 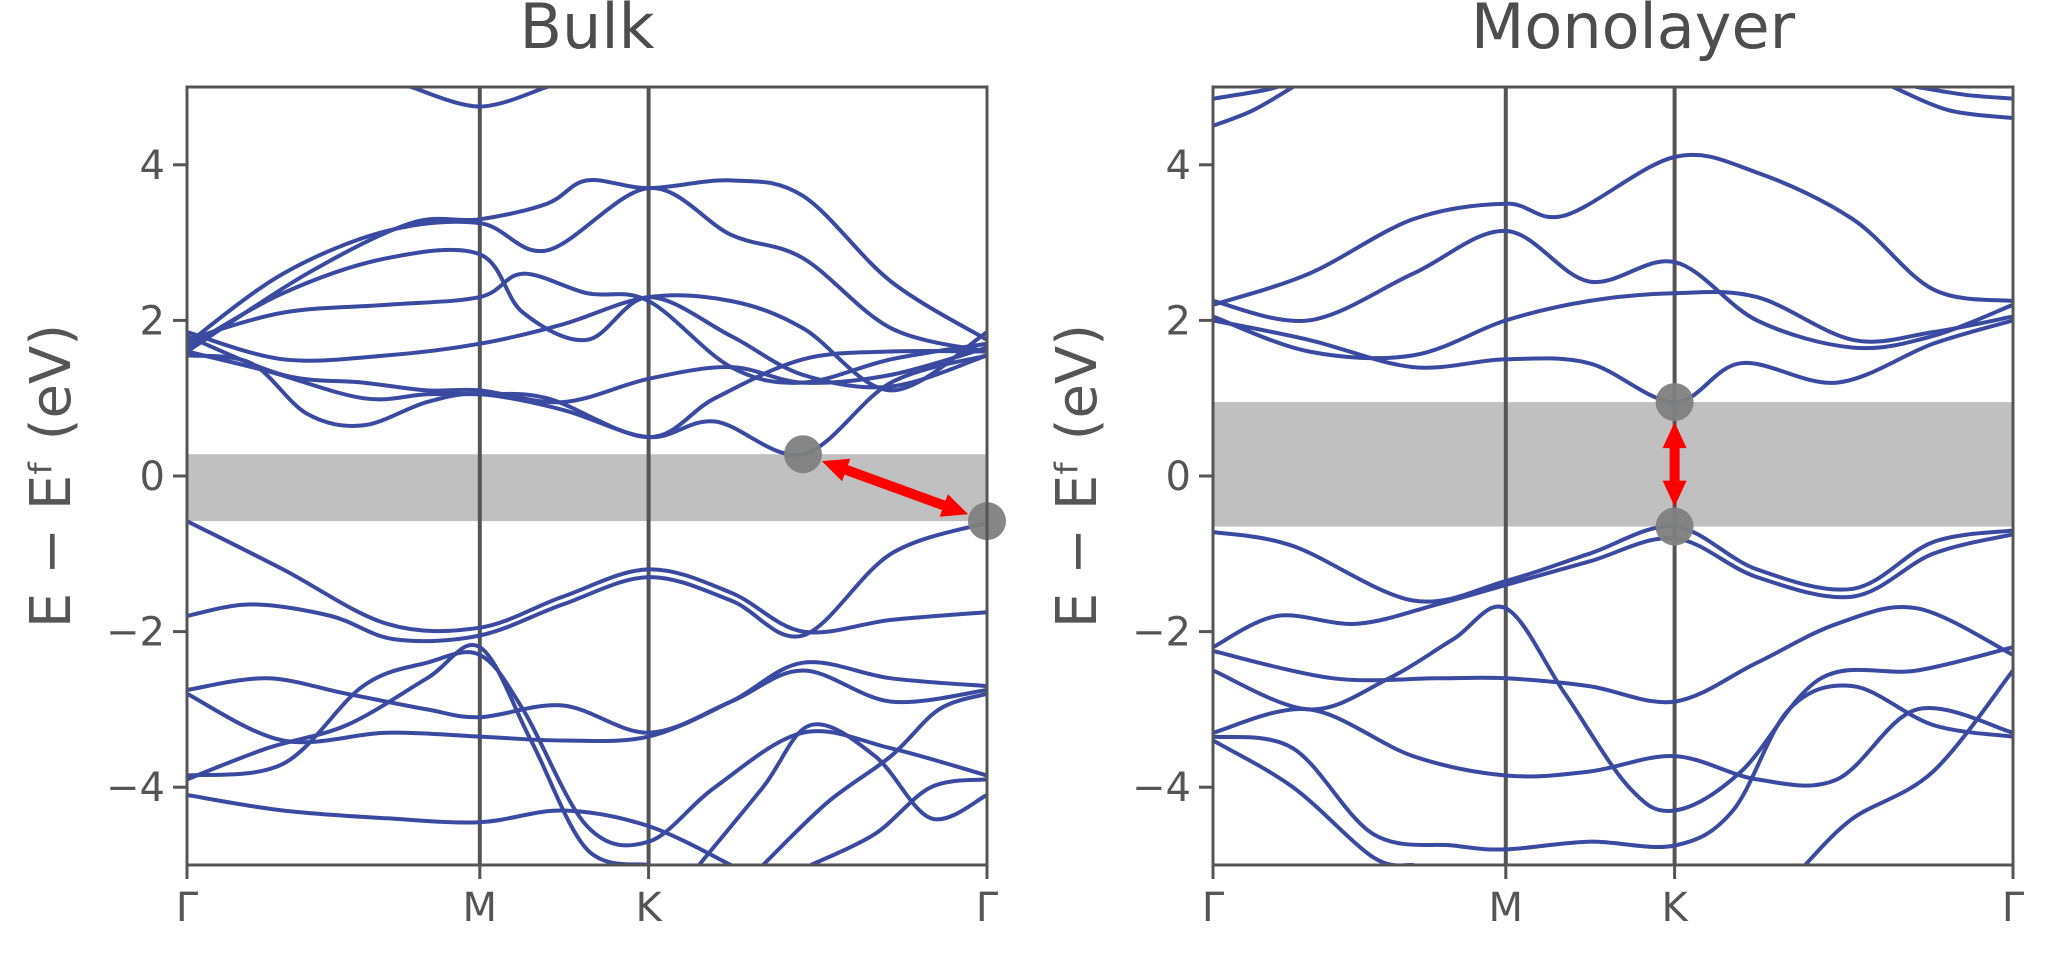 What do you see at coordinates (1674, 402) in the screenshot?
I see `monolayer-cbm-marker` at bounding box center [1674, 402].